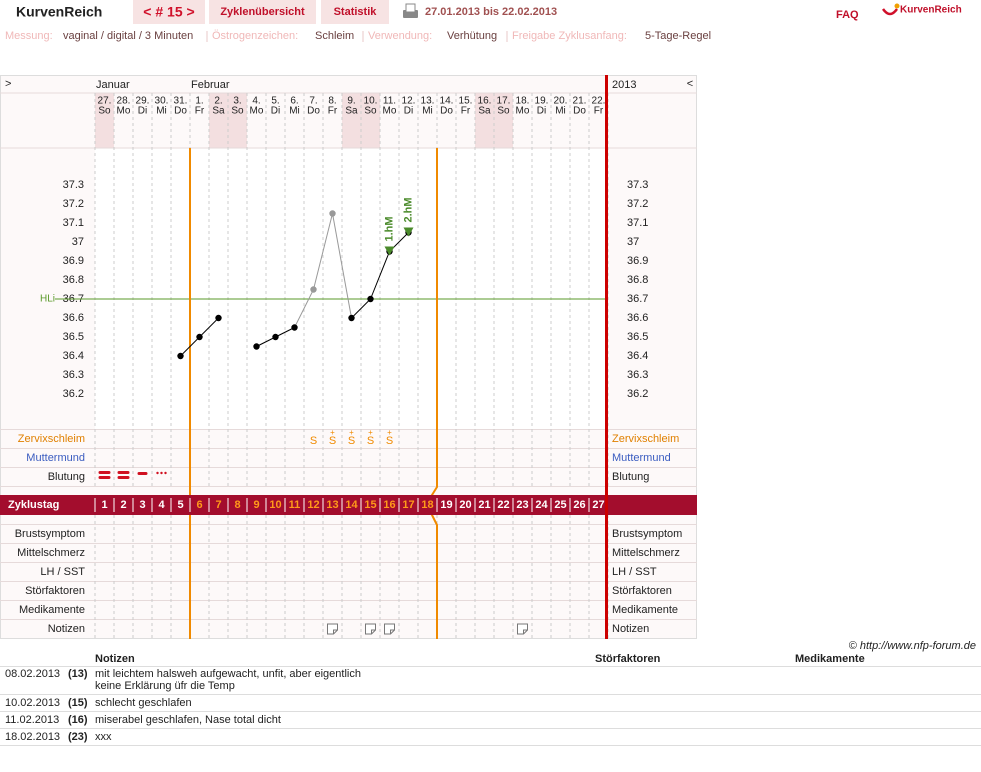 This screenshot has height=772, width=981. I want to click on year: 2013, so click(624, 85).